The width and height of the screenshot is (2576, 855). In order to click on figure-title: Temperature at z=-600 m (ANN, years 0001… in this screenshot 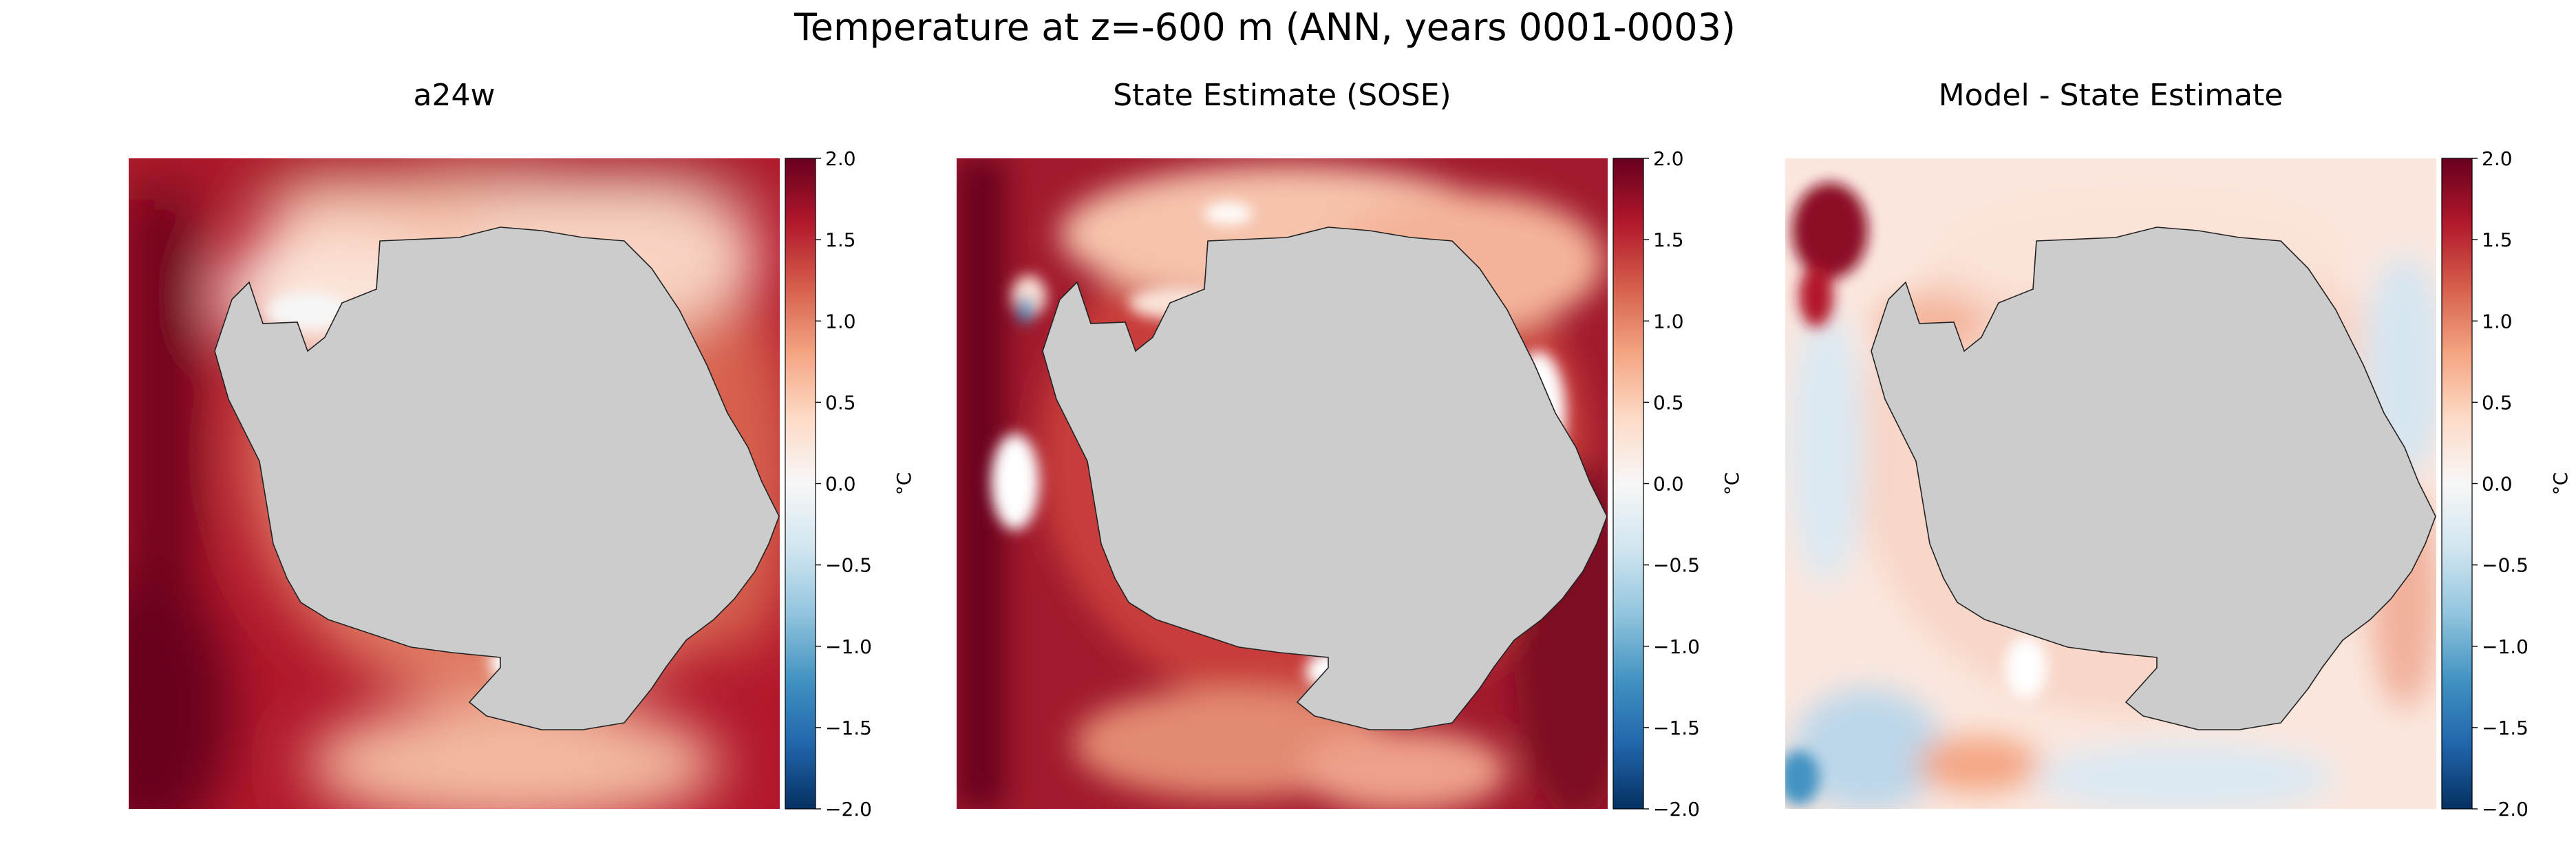, I will do `click(1265, 27)`.